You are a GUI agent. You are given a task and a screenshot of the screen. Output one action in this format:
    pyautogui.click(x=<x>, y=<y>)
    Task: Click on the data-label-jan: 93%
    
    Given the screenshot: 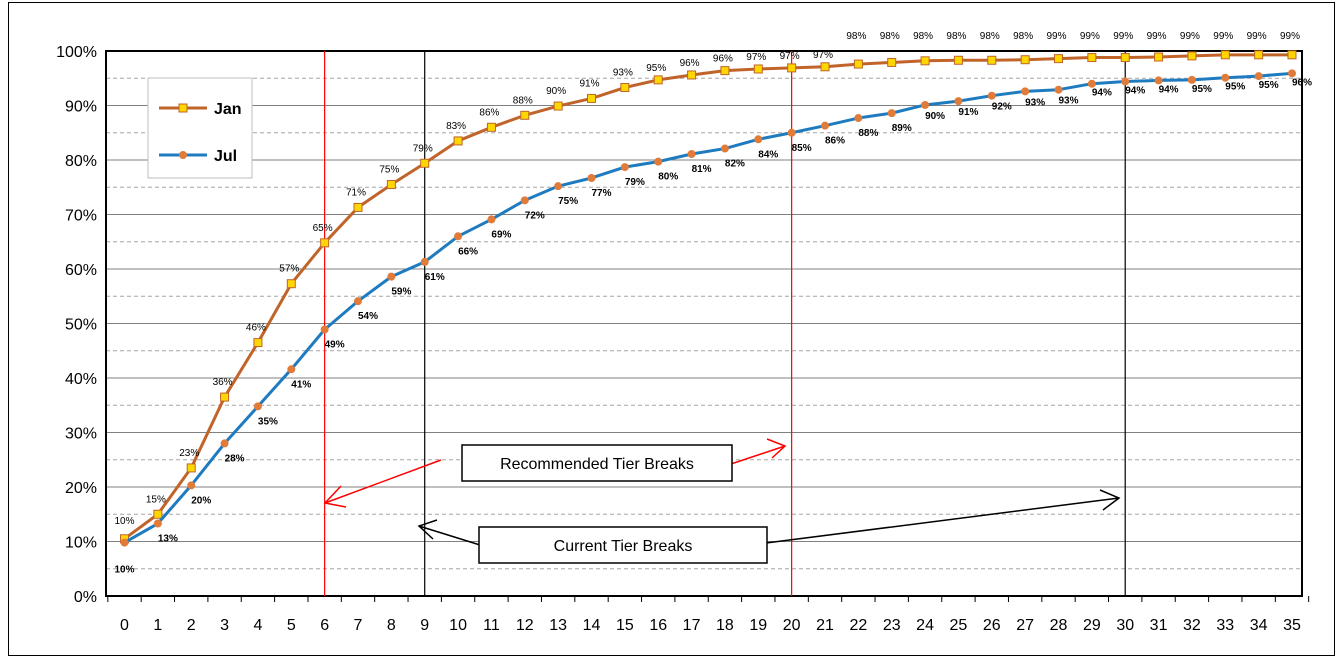 What is the action you would take?
    pyautogui.click(x=623, y=73)
    